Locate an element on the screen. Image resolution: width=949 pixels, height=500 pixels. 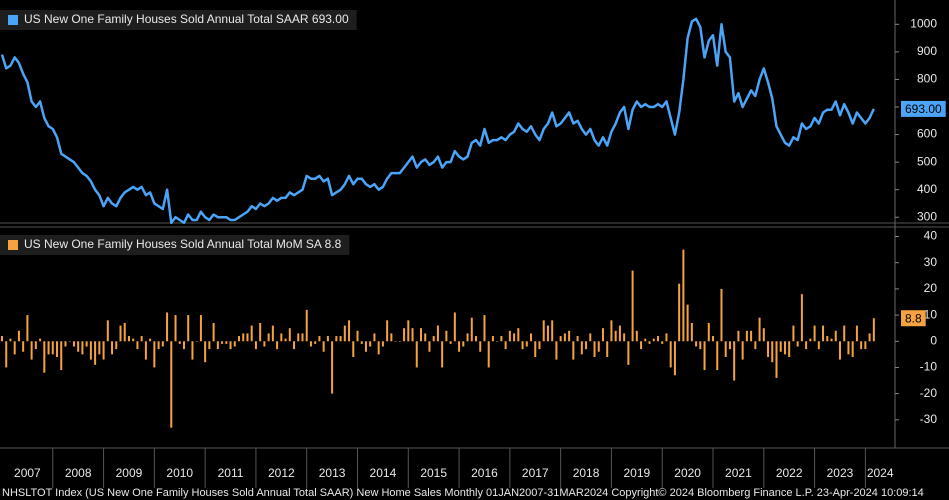
x-tick-label: 2011 is located at coordinates (231, 473).